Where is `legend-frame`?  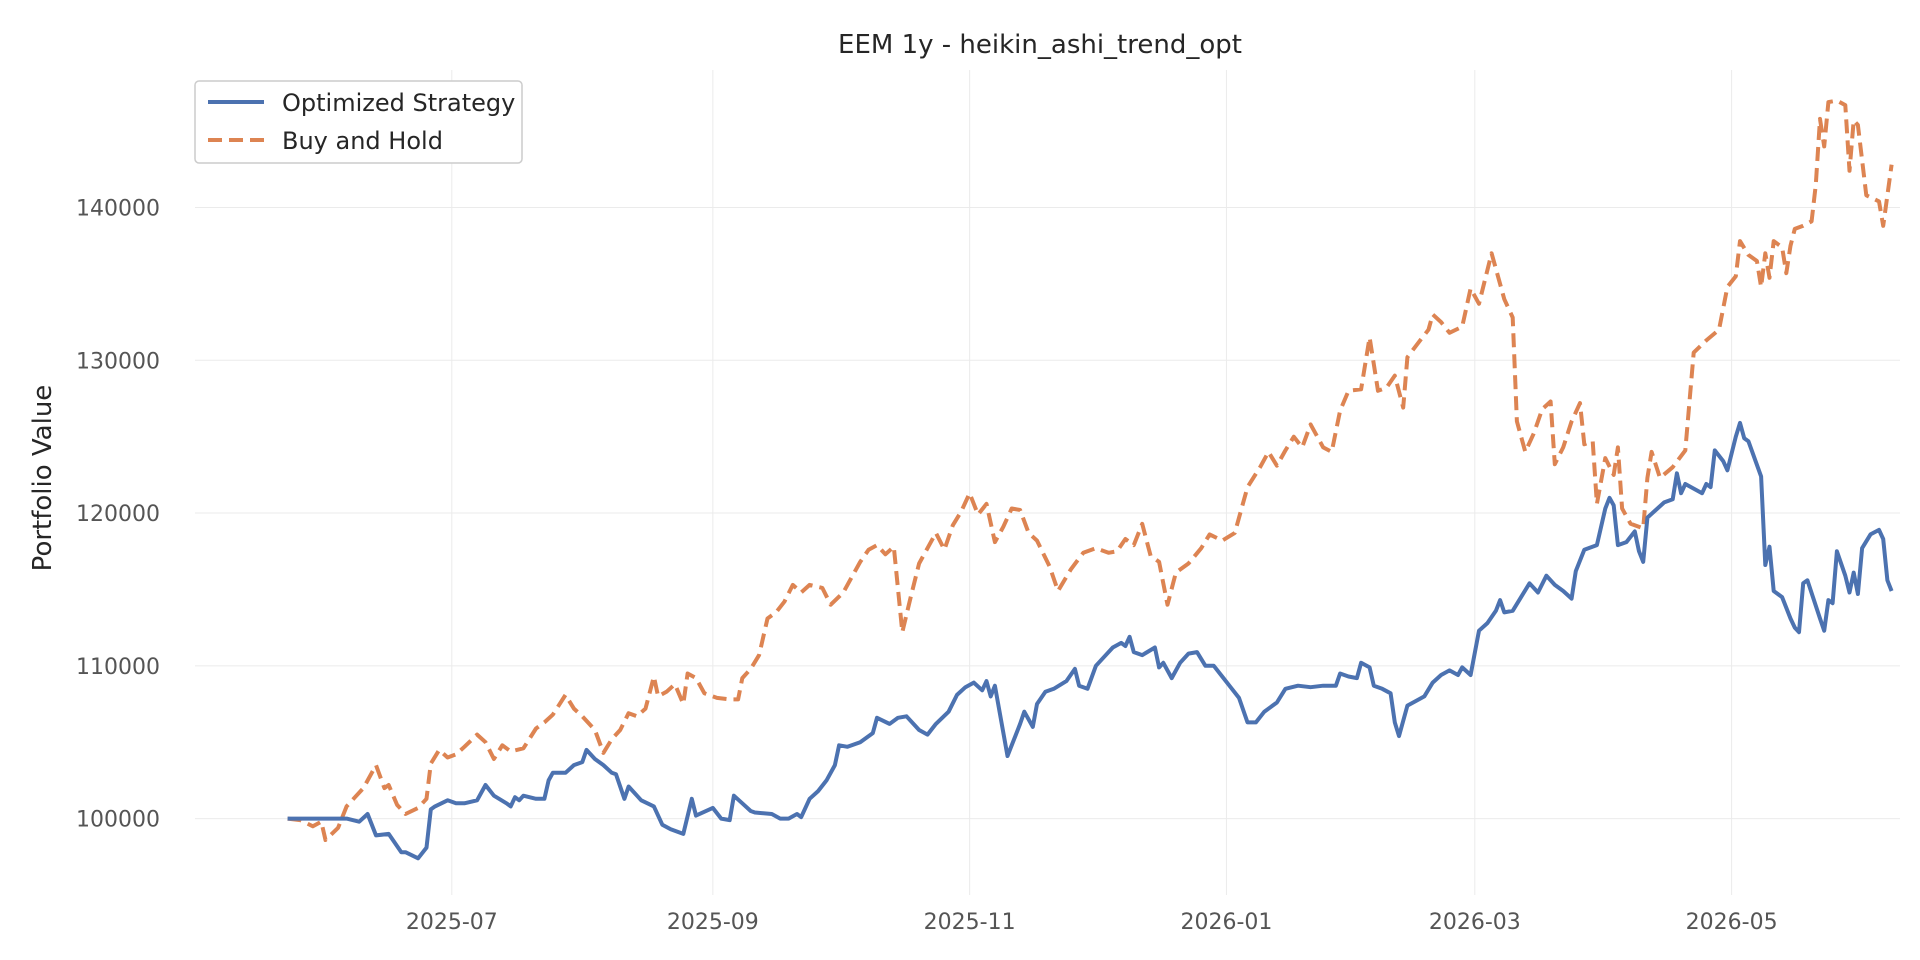 legend-frame is located at coordinates (358, 122).